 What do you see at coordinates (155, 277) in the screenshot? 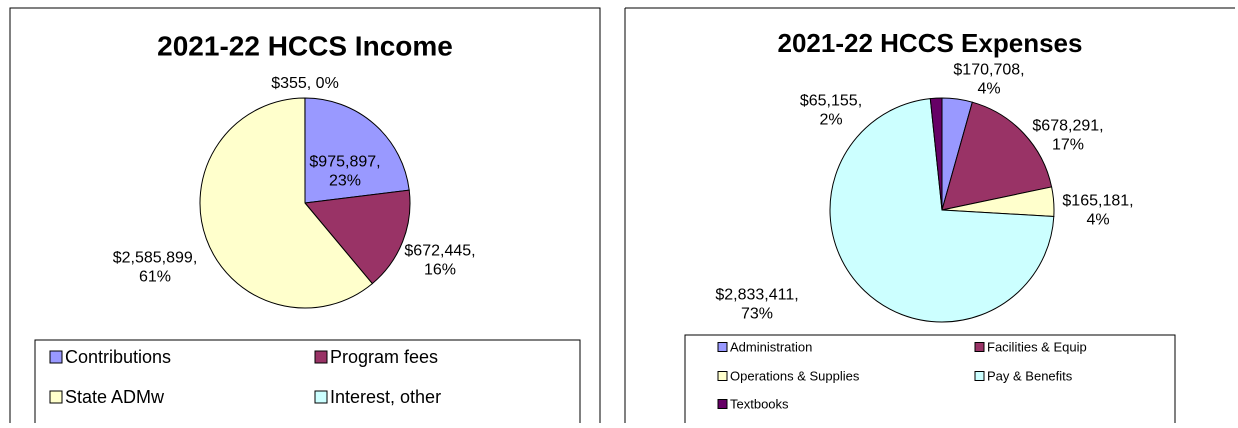
I see `data-label: 61%` at bounding box center [155, 277].